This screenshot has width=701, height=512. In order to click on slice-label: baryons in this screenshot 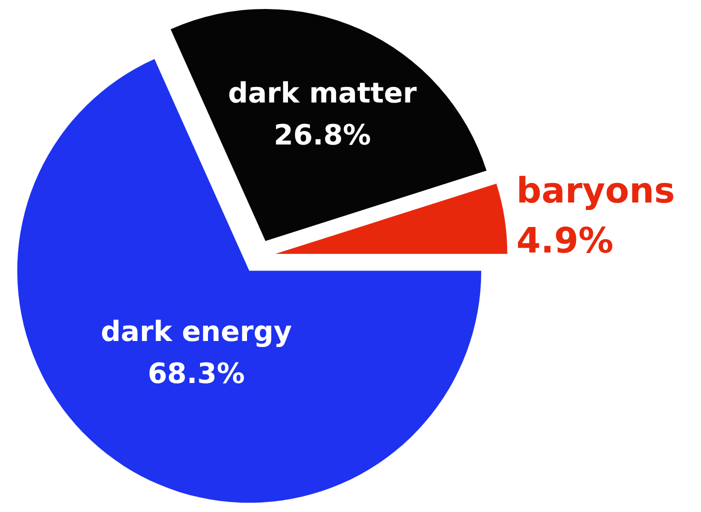, I will do `click(595, 191)`.